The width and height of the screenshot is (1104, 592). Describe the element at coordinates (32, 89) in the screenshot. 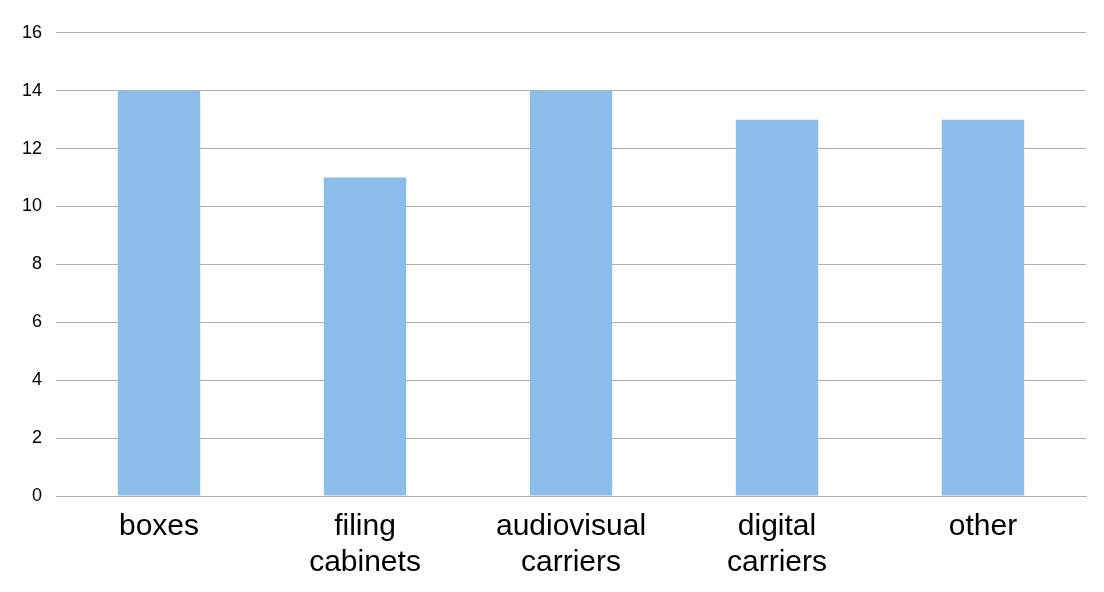

I see `y-tick-label: 14` at that location.